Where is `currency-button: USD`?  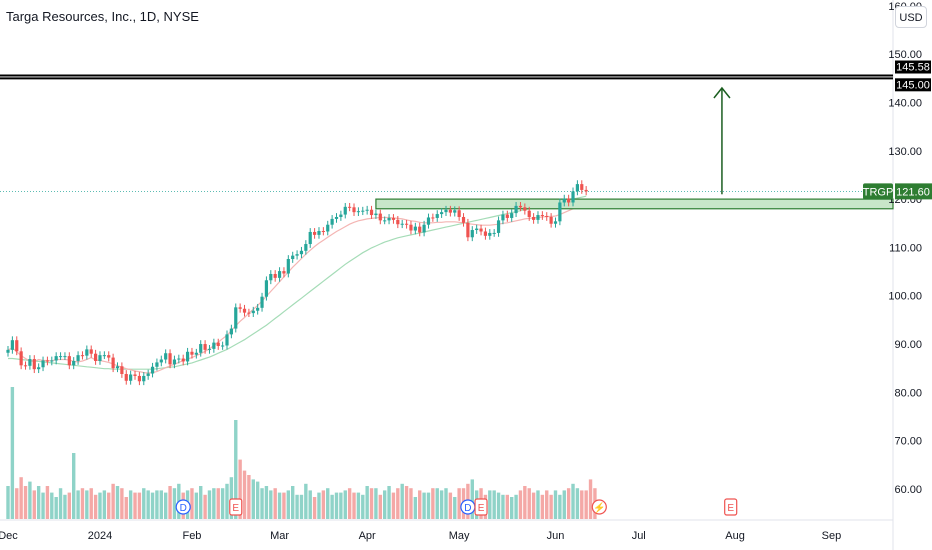 currency-button: USD is located at coordinates (911, 17).